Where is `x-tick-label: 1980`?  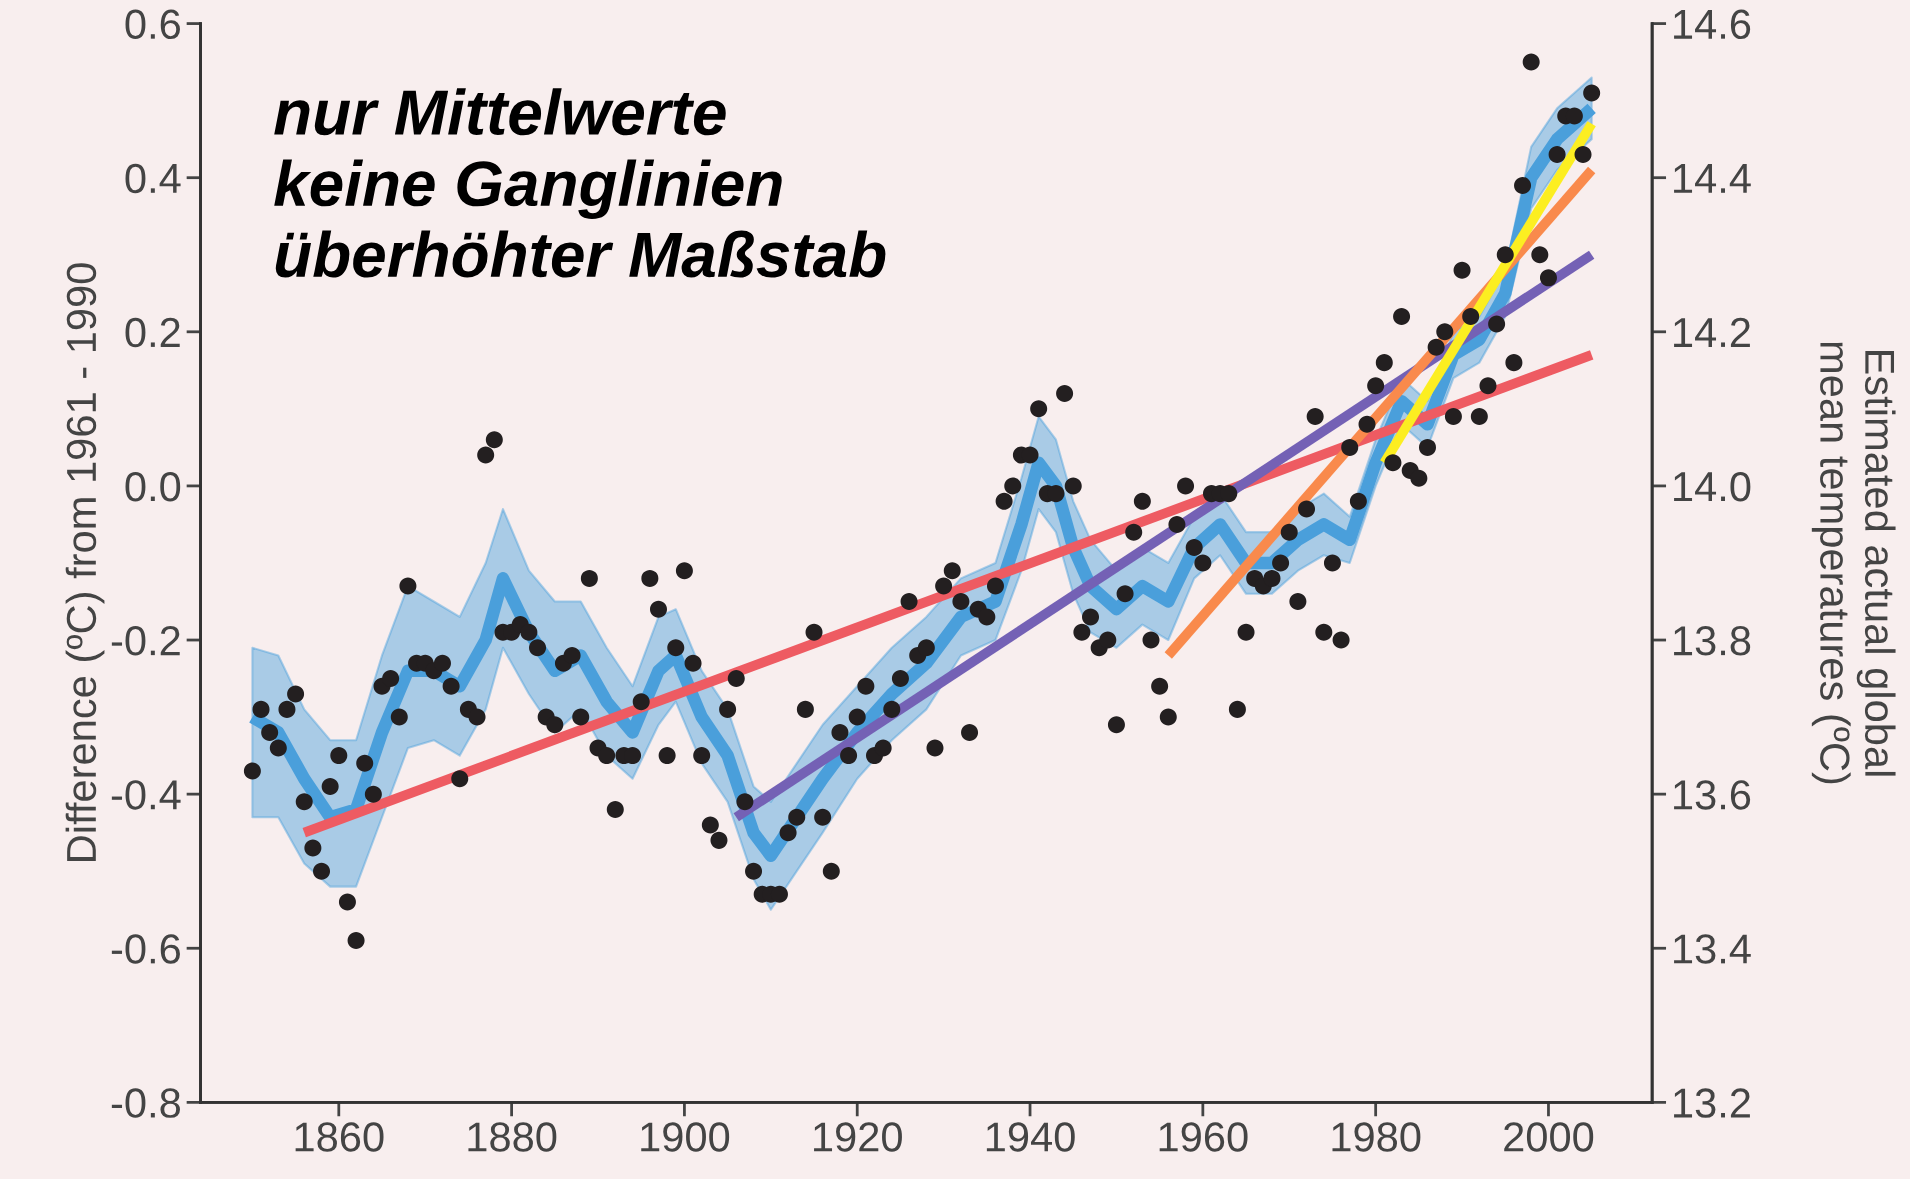
x-tick-label: 1980 is located at coordinates (1376, 1137).